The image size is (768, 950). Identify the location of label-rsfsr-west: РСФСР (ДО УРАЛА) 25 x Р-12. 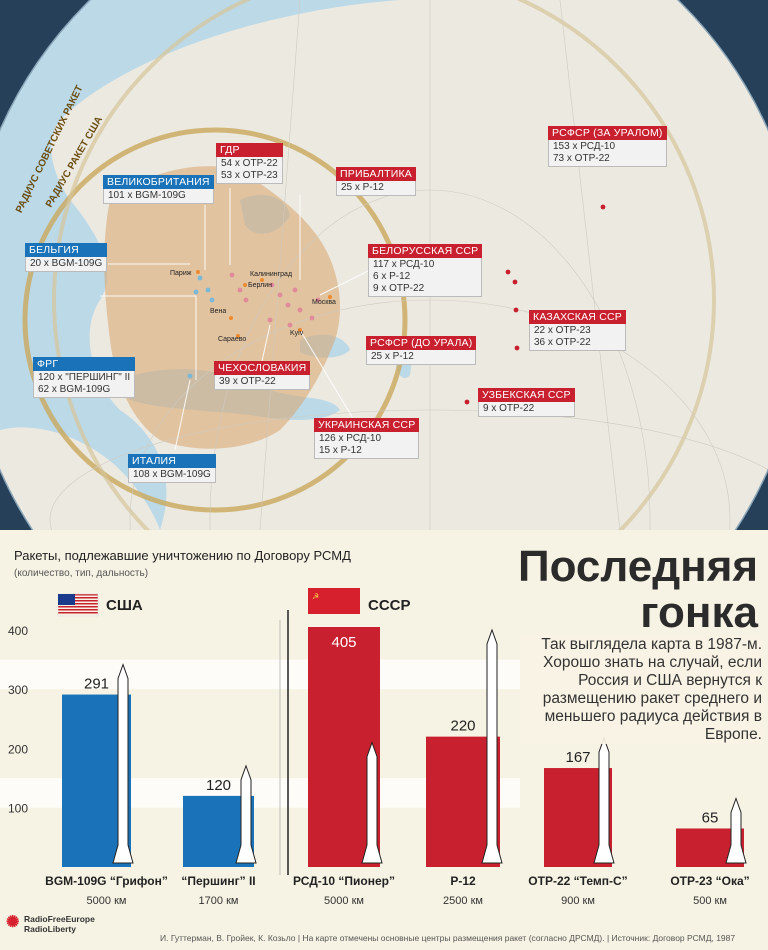
(421, 350).